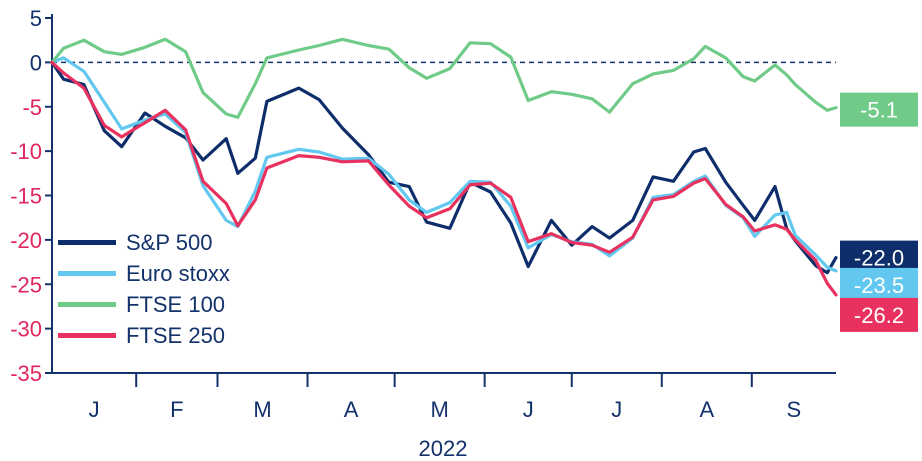 This screenshot has height=461, width=922. What do you see at coordinates (26, 373) in the screenshot?
I see `y-tick-label: -35` at bounding box center [26, 373].